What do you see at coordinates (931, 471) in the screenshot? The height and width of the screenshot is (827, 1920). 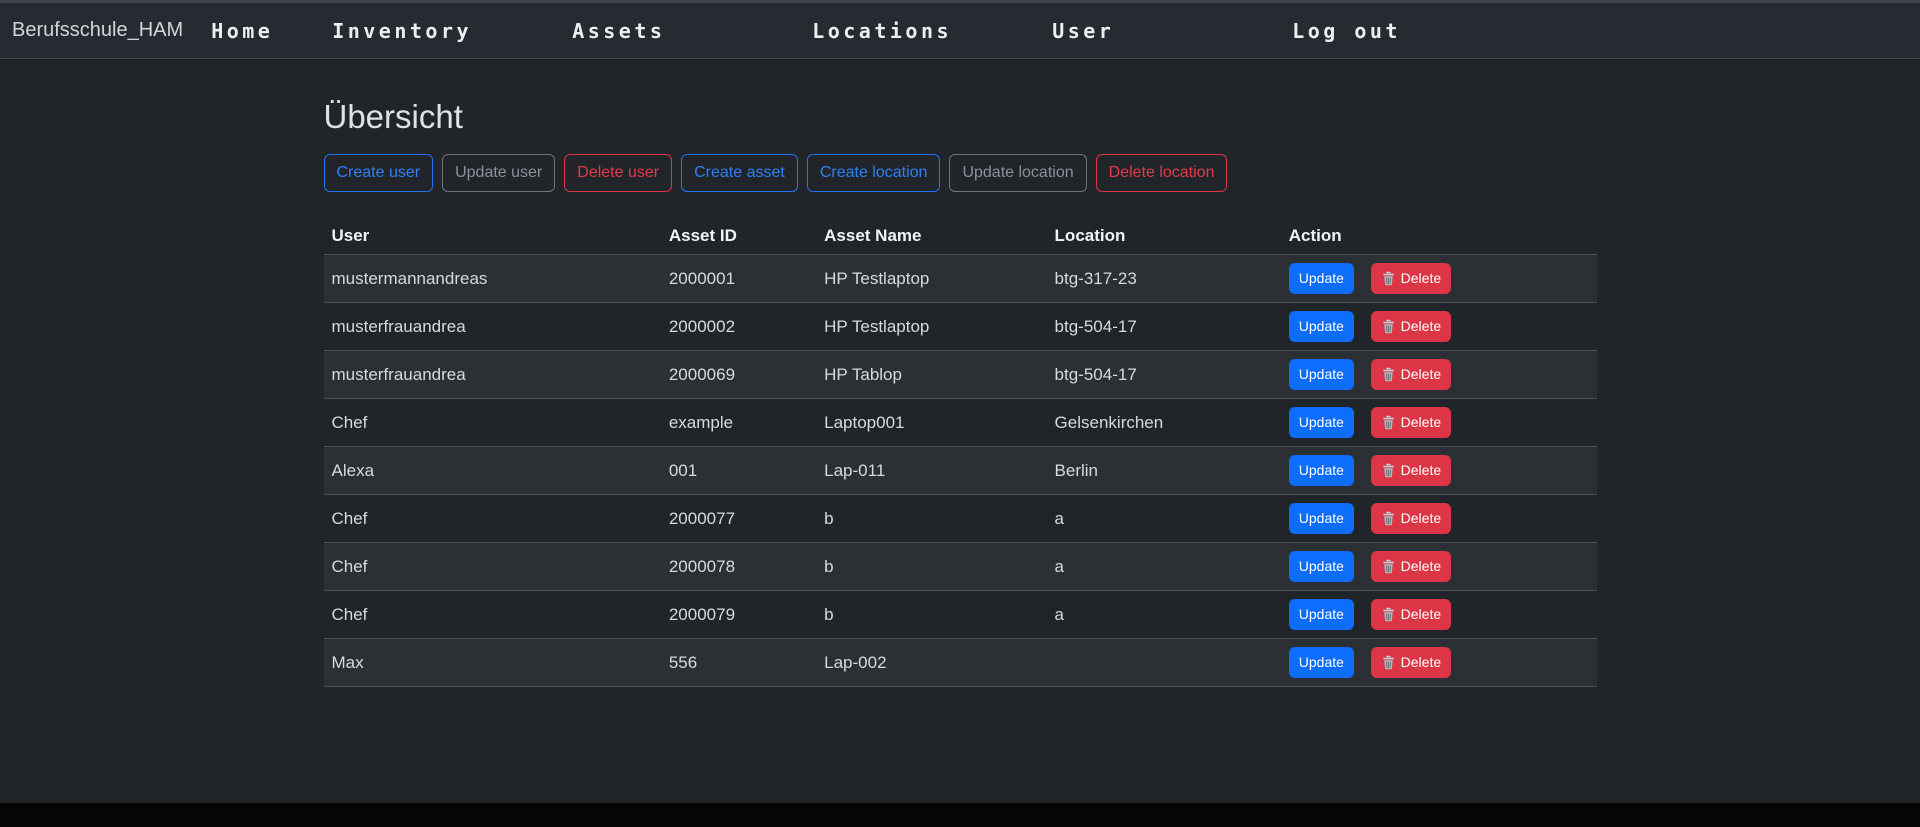 I see `cell-asset-name: Lap-011` at bounding box center [931, 471].